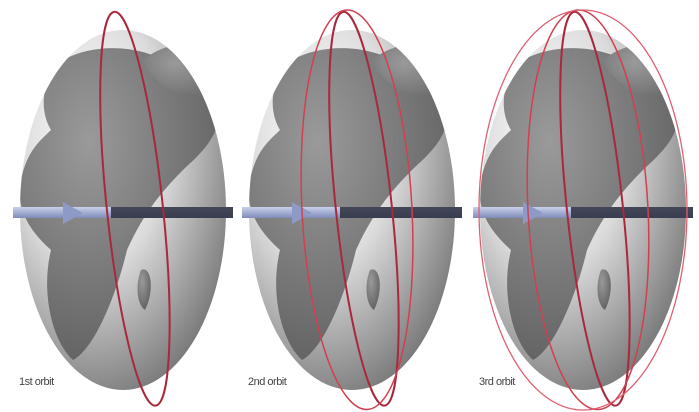  What do you see at coordinates (267, 382) in the screenshot?
I see `panel-label: 2nd orbit` at bounding box center [267, 382].